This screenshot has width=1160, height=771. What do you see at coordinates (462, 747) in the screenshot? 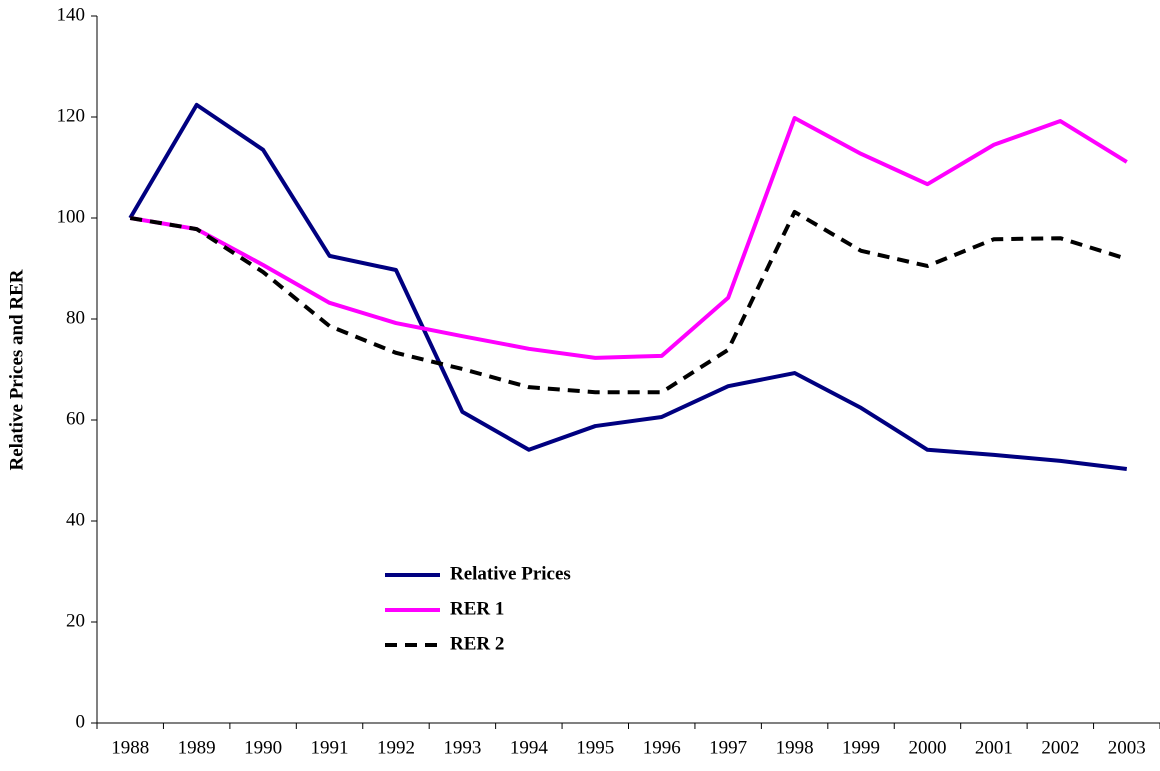
I see `x-tick-label: 1993` at bounding box center [462, 747].